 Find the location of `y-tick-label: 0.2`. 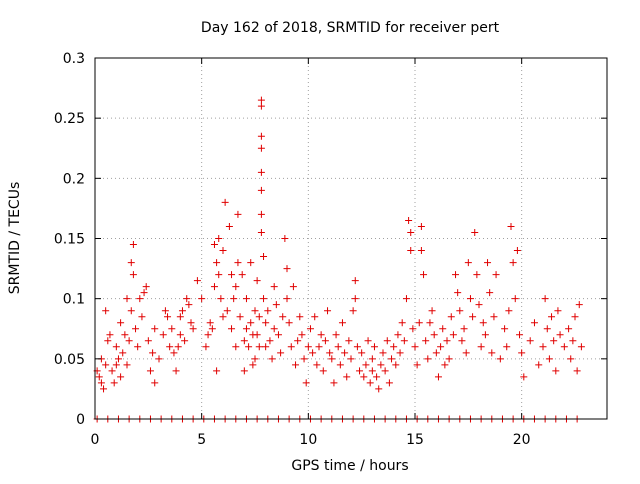

y-tick-label: 0.2 is located at coordinates (74, 179).